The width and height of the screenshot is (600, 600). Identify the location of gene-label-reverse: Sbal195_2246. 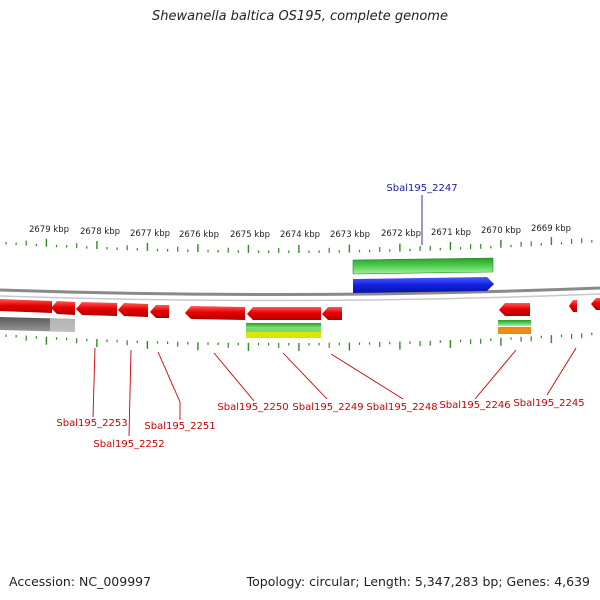
(474, 405).